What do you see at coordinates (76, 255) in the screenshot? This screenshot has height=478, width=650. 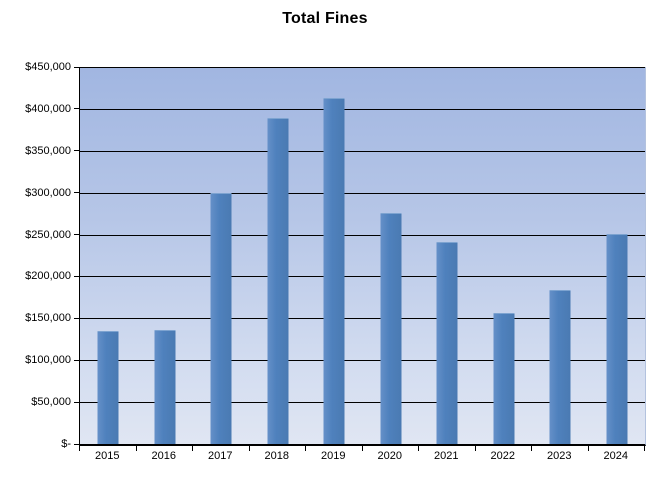 I see `y-axis-ticks` at bounding box center [76, 255].